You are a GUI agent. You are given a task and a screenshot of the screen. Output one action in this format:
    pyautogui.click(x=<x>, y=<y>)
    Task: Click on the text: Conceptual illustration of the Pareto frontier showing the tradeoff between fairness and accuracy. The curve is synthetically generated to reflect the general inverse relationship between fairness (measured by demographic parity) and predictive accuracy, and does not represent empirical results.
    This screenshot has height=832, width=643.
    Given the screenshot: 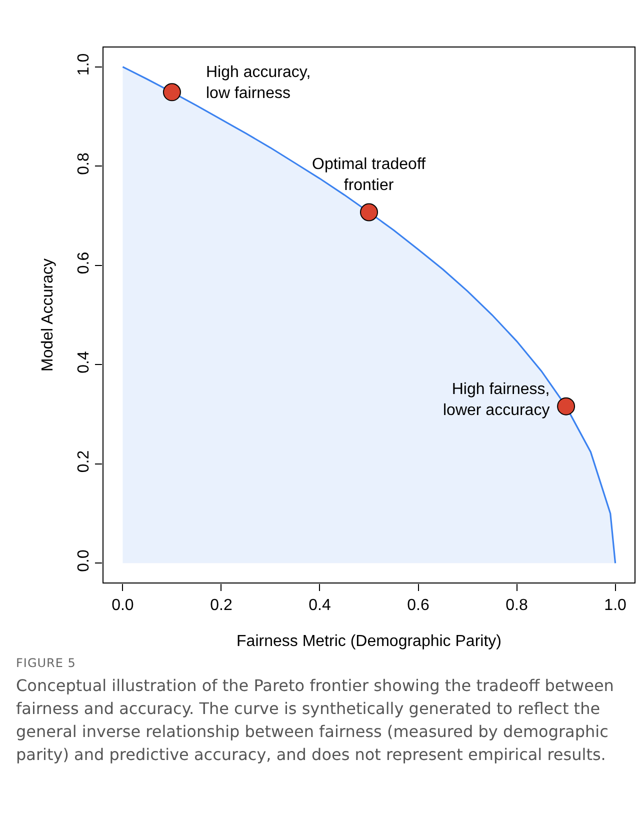 What is the action you would take?
    pyautogui.click(x=315, y=720)
    